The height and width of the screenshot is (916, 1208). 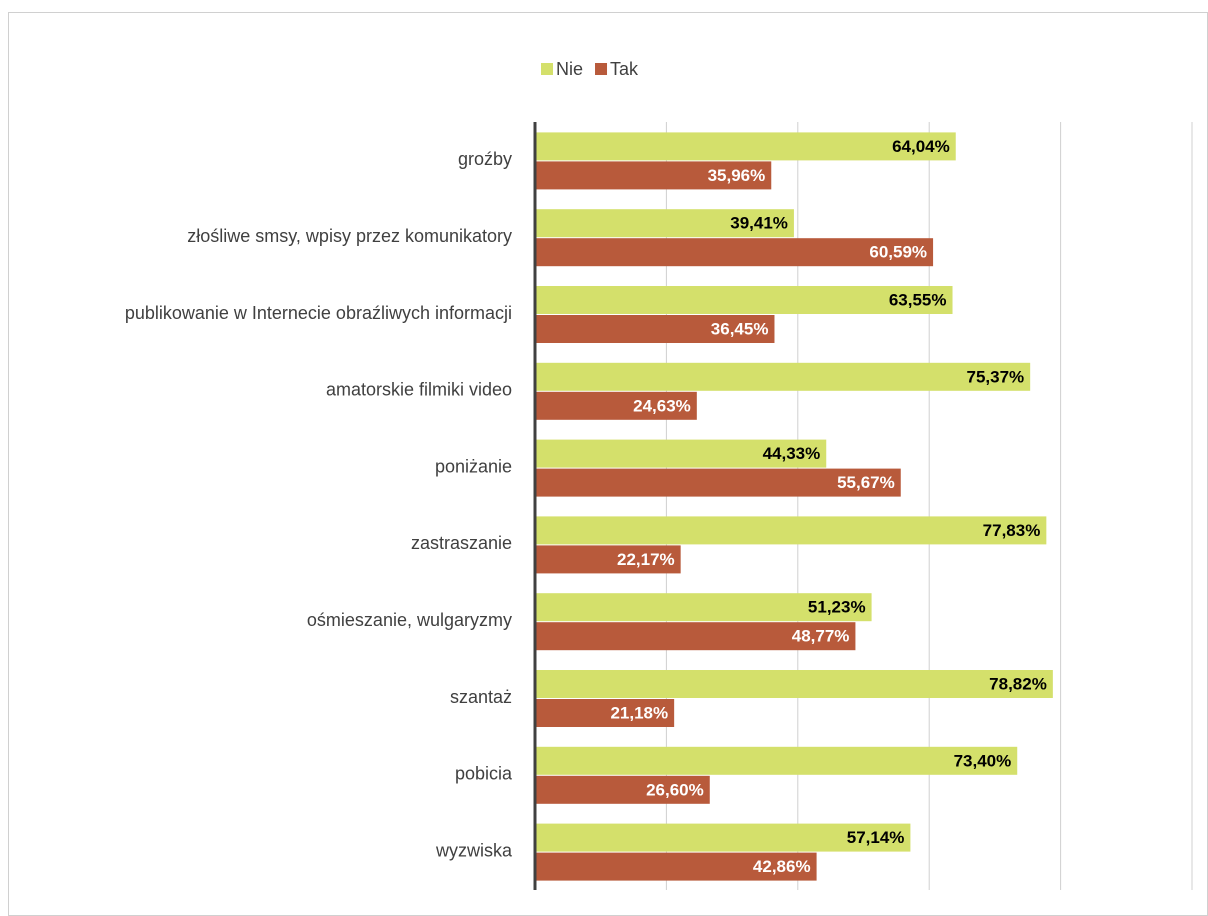 I want to click on value-label: 73,40%, so click(x=983, y=760).